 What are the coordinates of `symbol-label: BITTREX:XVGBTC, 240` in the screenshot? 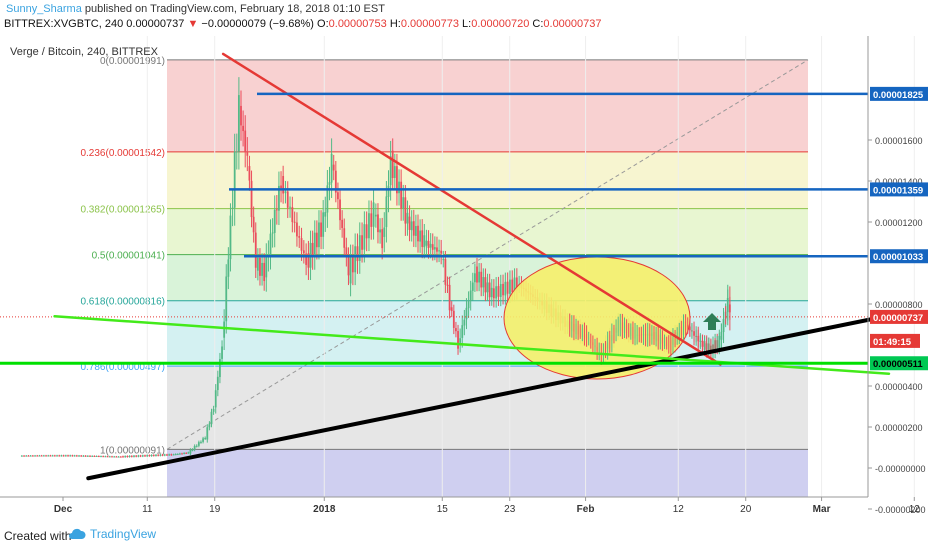 It's located at (64, 24).